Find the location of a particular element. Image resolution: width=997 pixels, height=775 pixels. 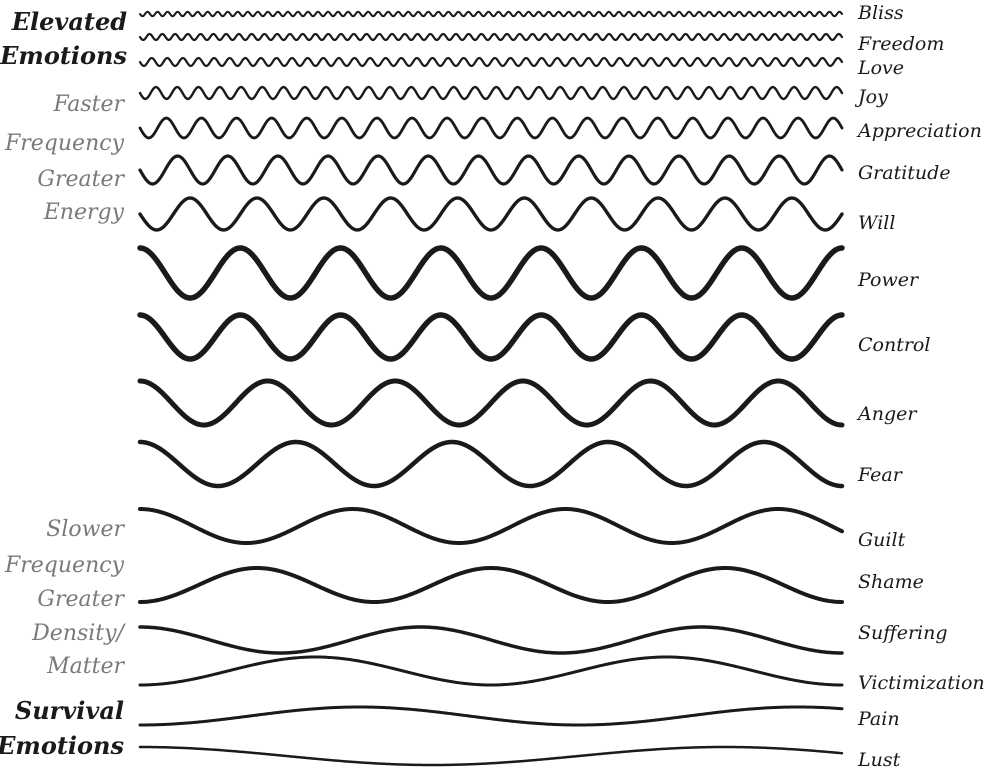

wave-lust is located at coordinates (491, 756).